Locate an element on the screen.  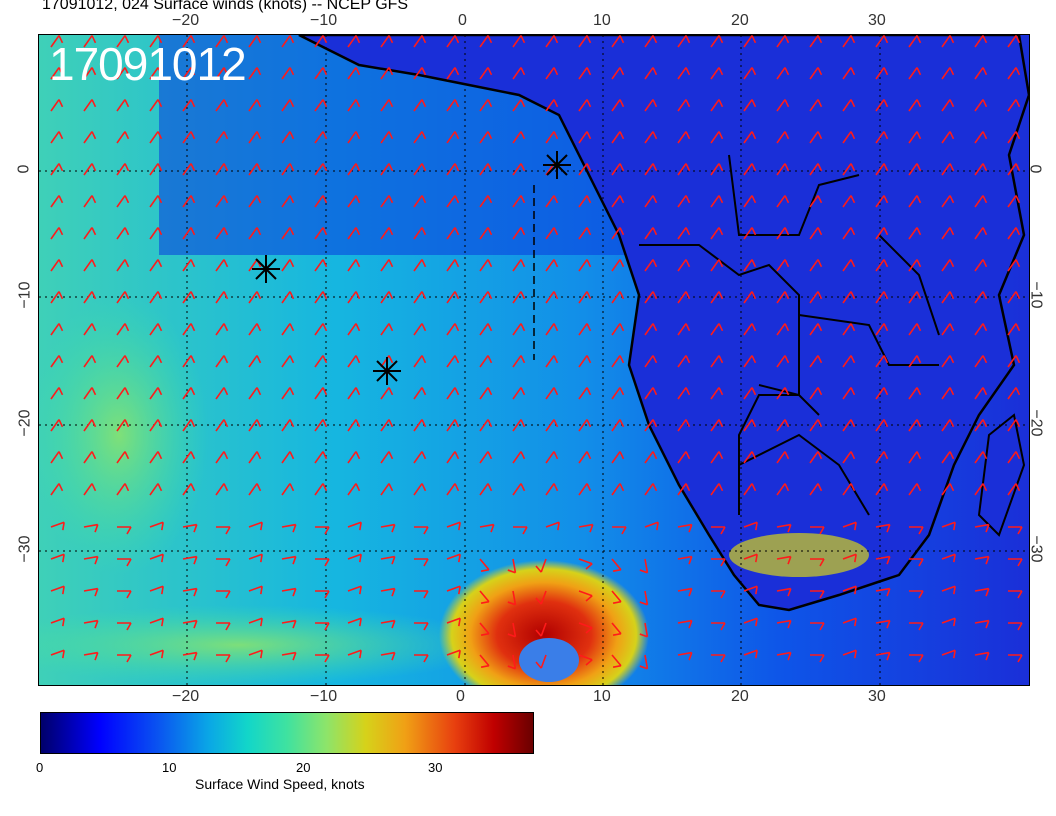
colorbar-tick-10: 10 is located at coordinates (169, 767).